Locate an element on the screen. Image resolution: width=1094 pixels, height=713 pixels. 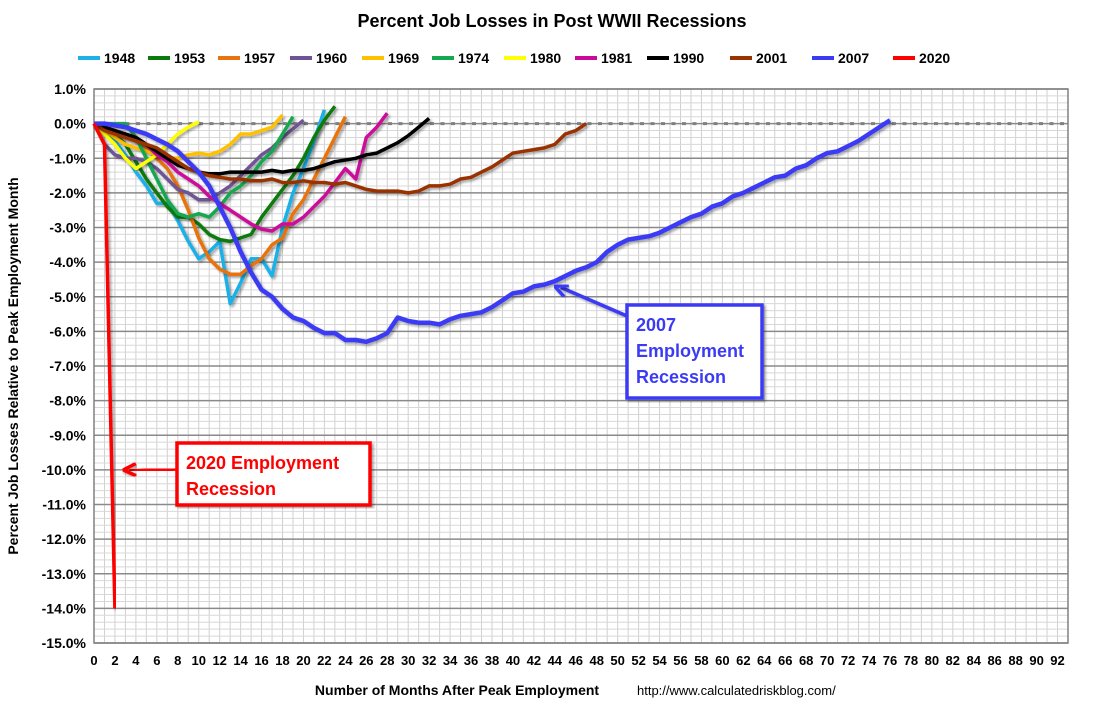
y-tick-label: -10.0% is located at coordinates (64, 470).